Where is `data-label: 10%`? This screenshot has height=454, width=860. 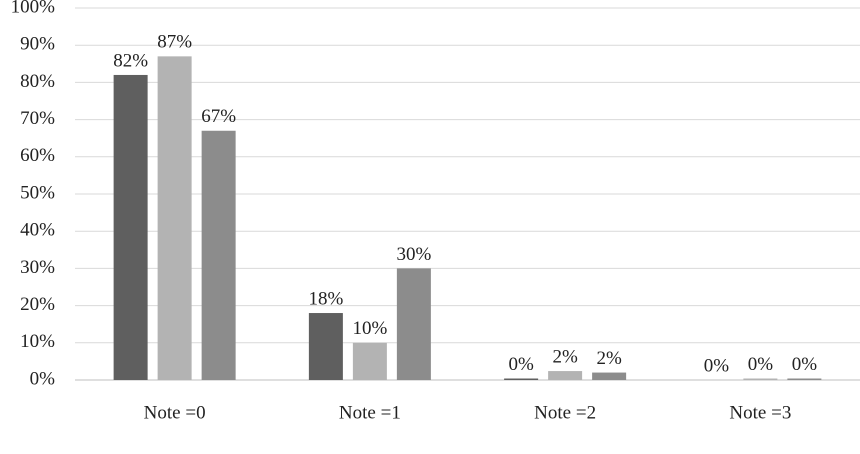 data-label: 10% is located at coordinates (369, 328).